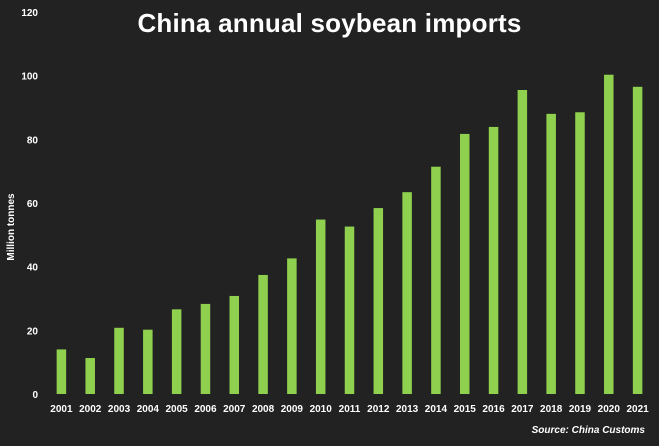 The width and height of the screenshot is (659, 446). I want to click on y-tick-label: 120, so click(29, 13).